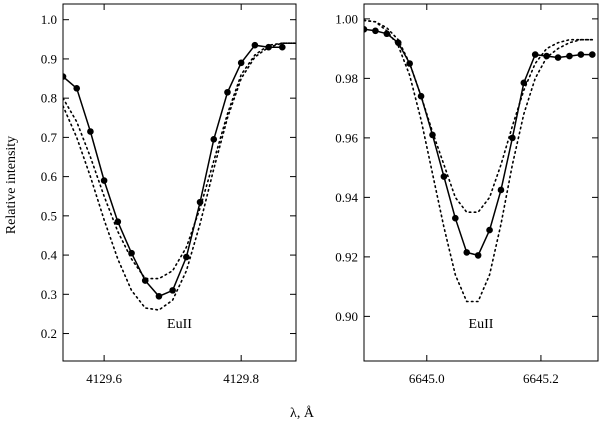 This screenshot has width=600, height=424. Describe the element at coordinates (49, 333) in the screenshot. I see `y-tick-label: 0.2` at that location.